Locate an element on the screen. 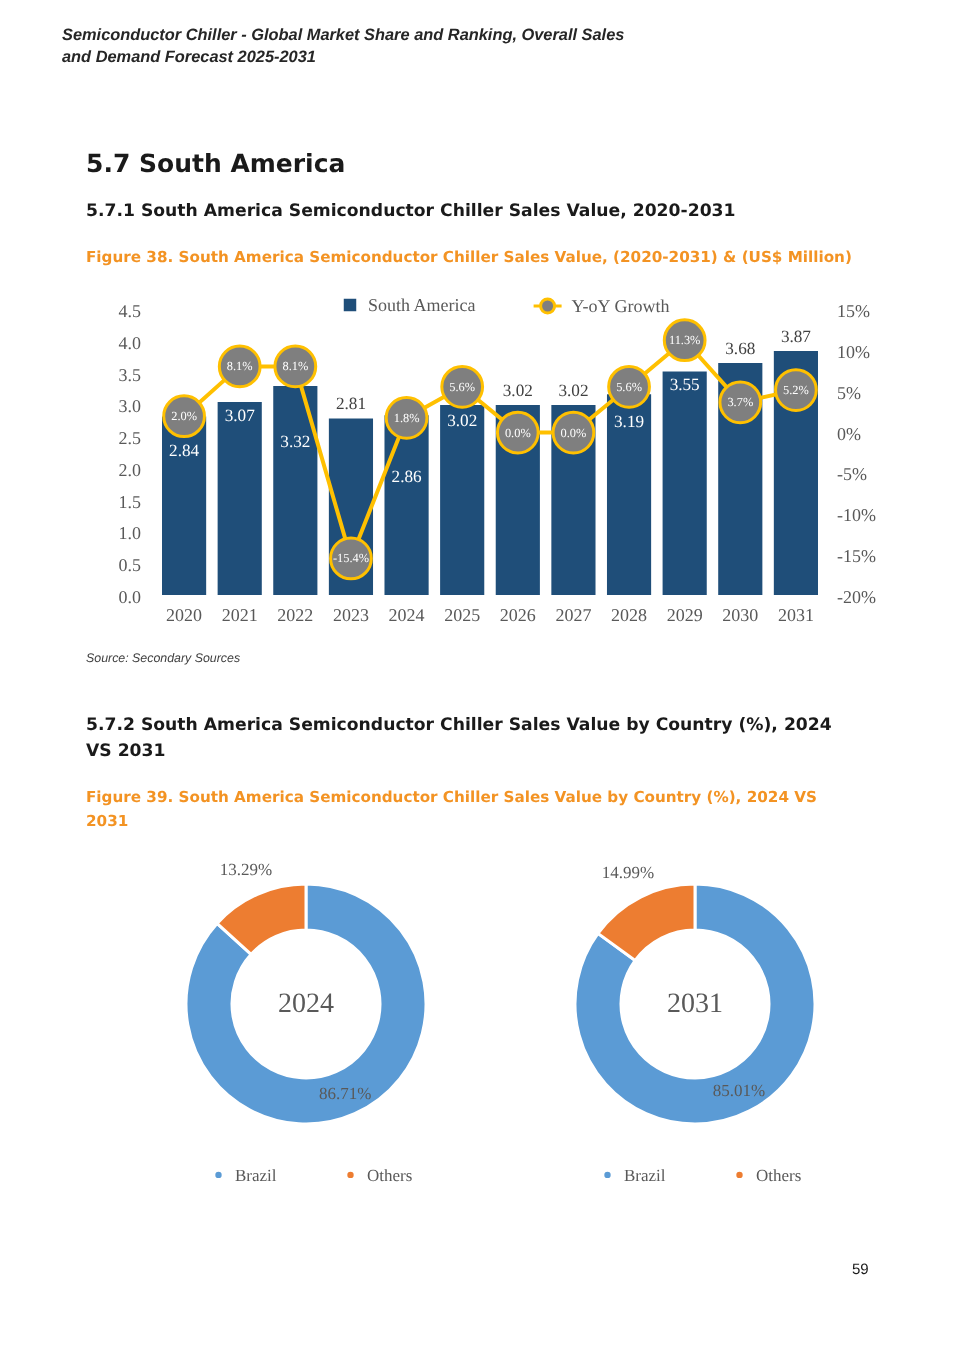  y-tick-label: 4.5 is located at coordinates (130, 311).